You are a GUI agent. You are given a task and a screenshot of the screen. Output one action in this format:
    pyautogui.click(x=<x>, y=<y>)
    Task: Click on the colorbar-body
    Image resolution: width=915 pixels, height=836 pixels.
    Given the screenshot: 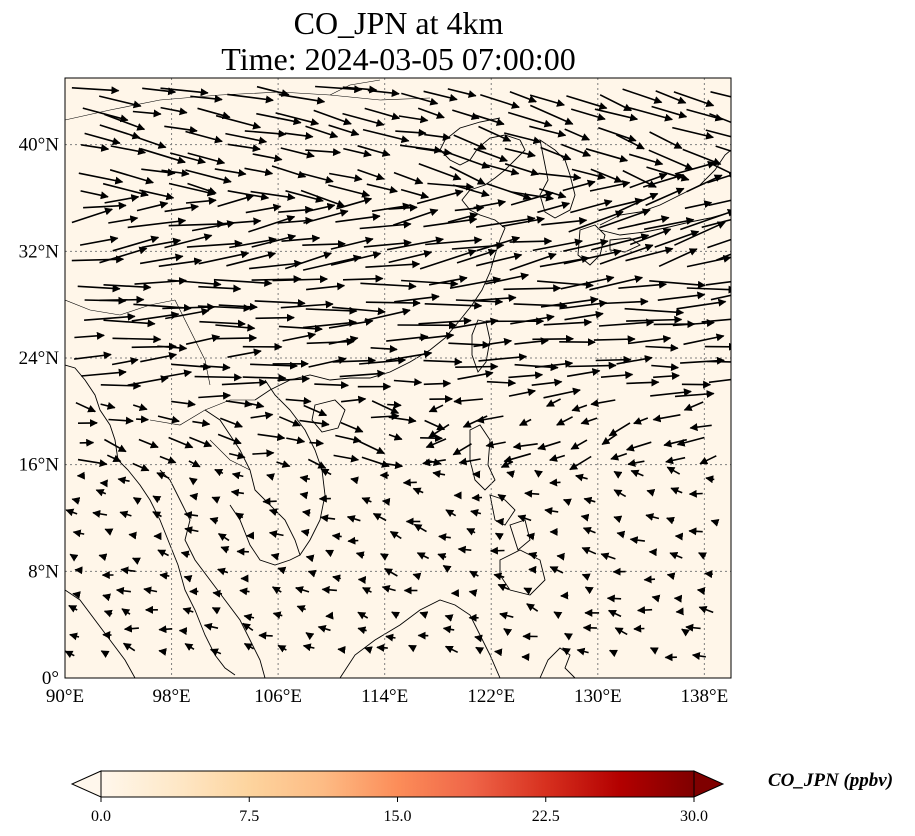 What is the action you would take?
    pyautogui.click(x=397, y=784)
    